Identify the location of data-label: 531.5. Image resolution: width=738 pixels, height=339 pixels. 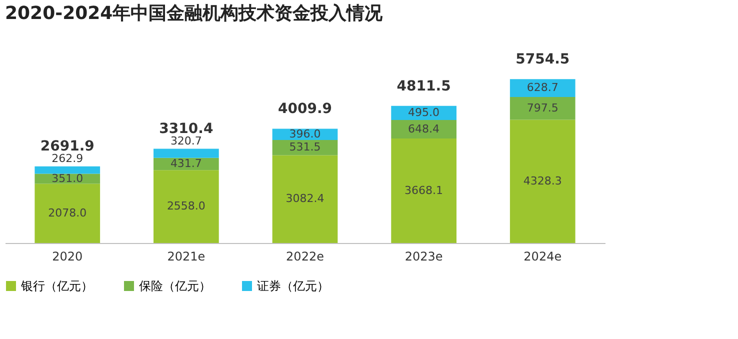
(305, 147).